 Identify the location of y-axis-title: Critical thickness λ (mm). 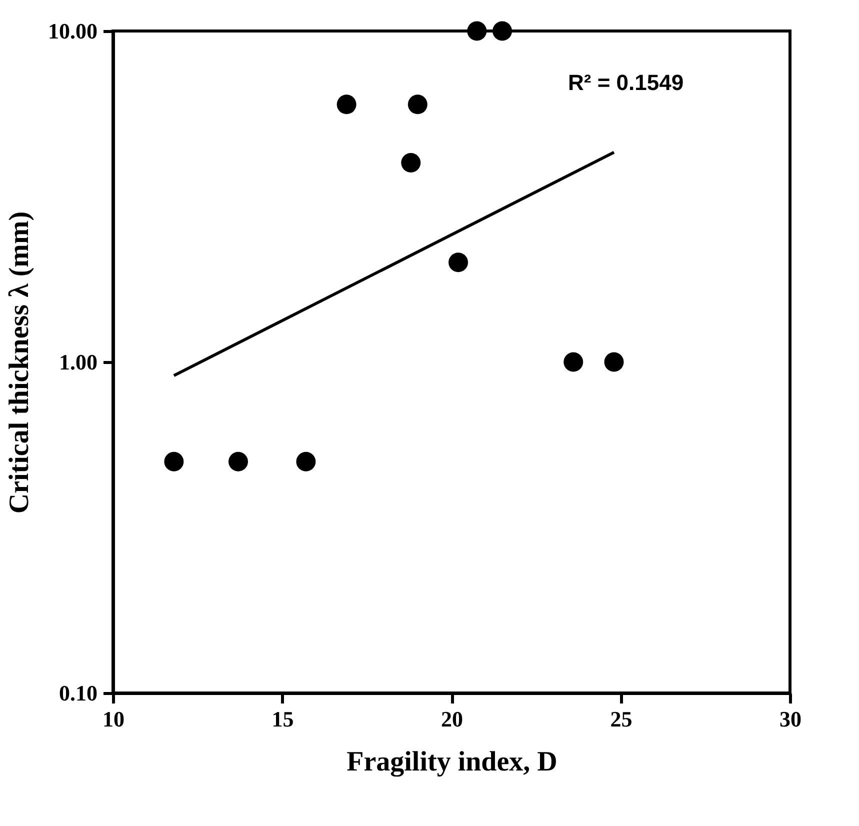
(19, 362).